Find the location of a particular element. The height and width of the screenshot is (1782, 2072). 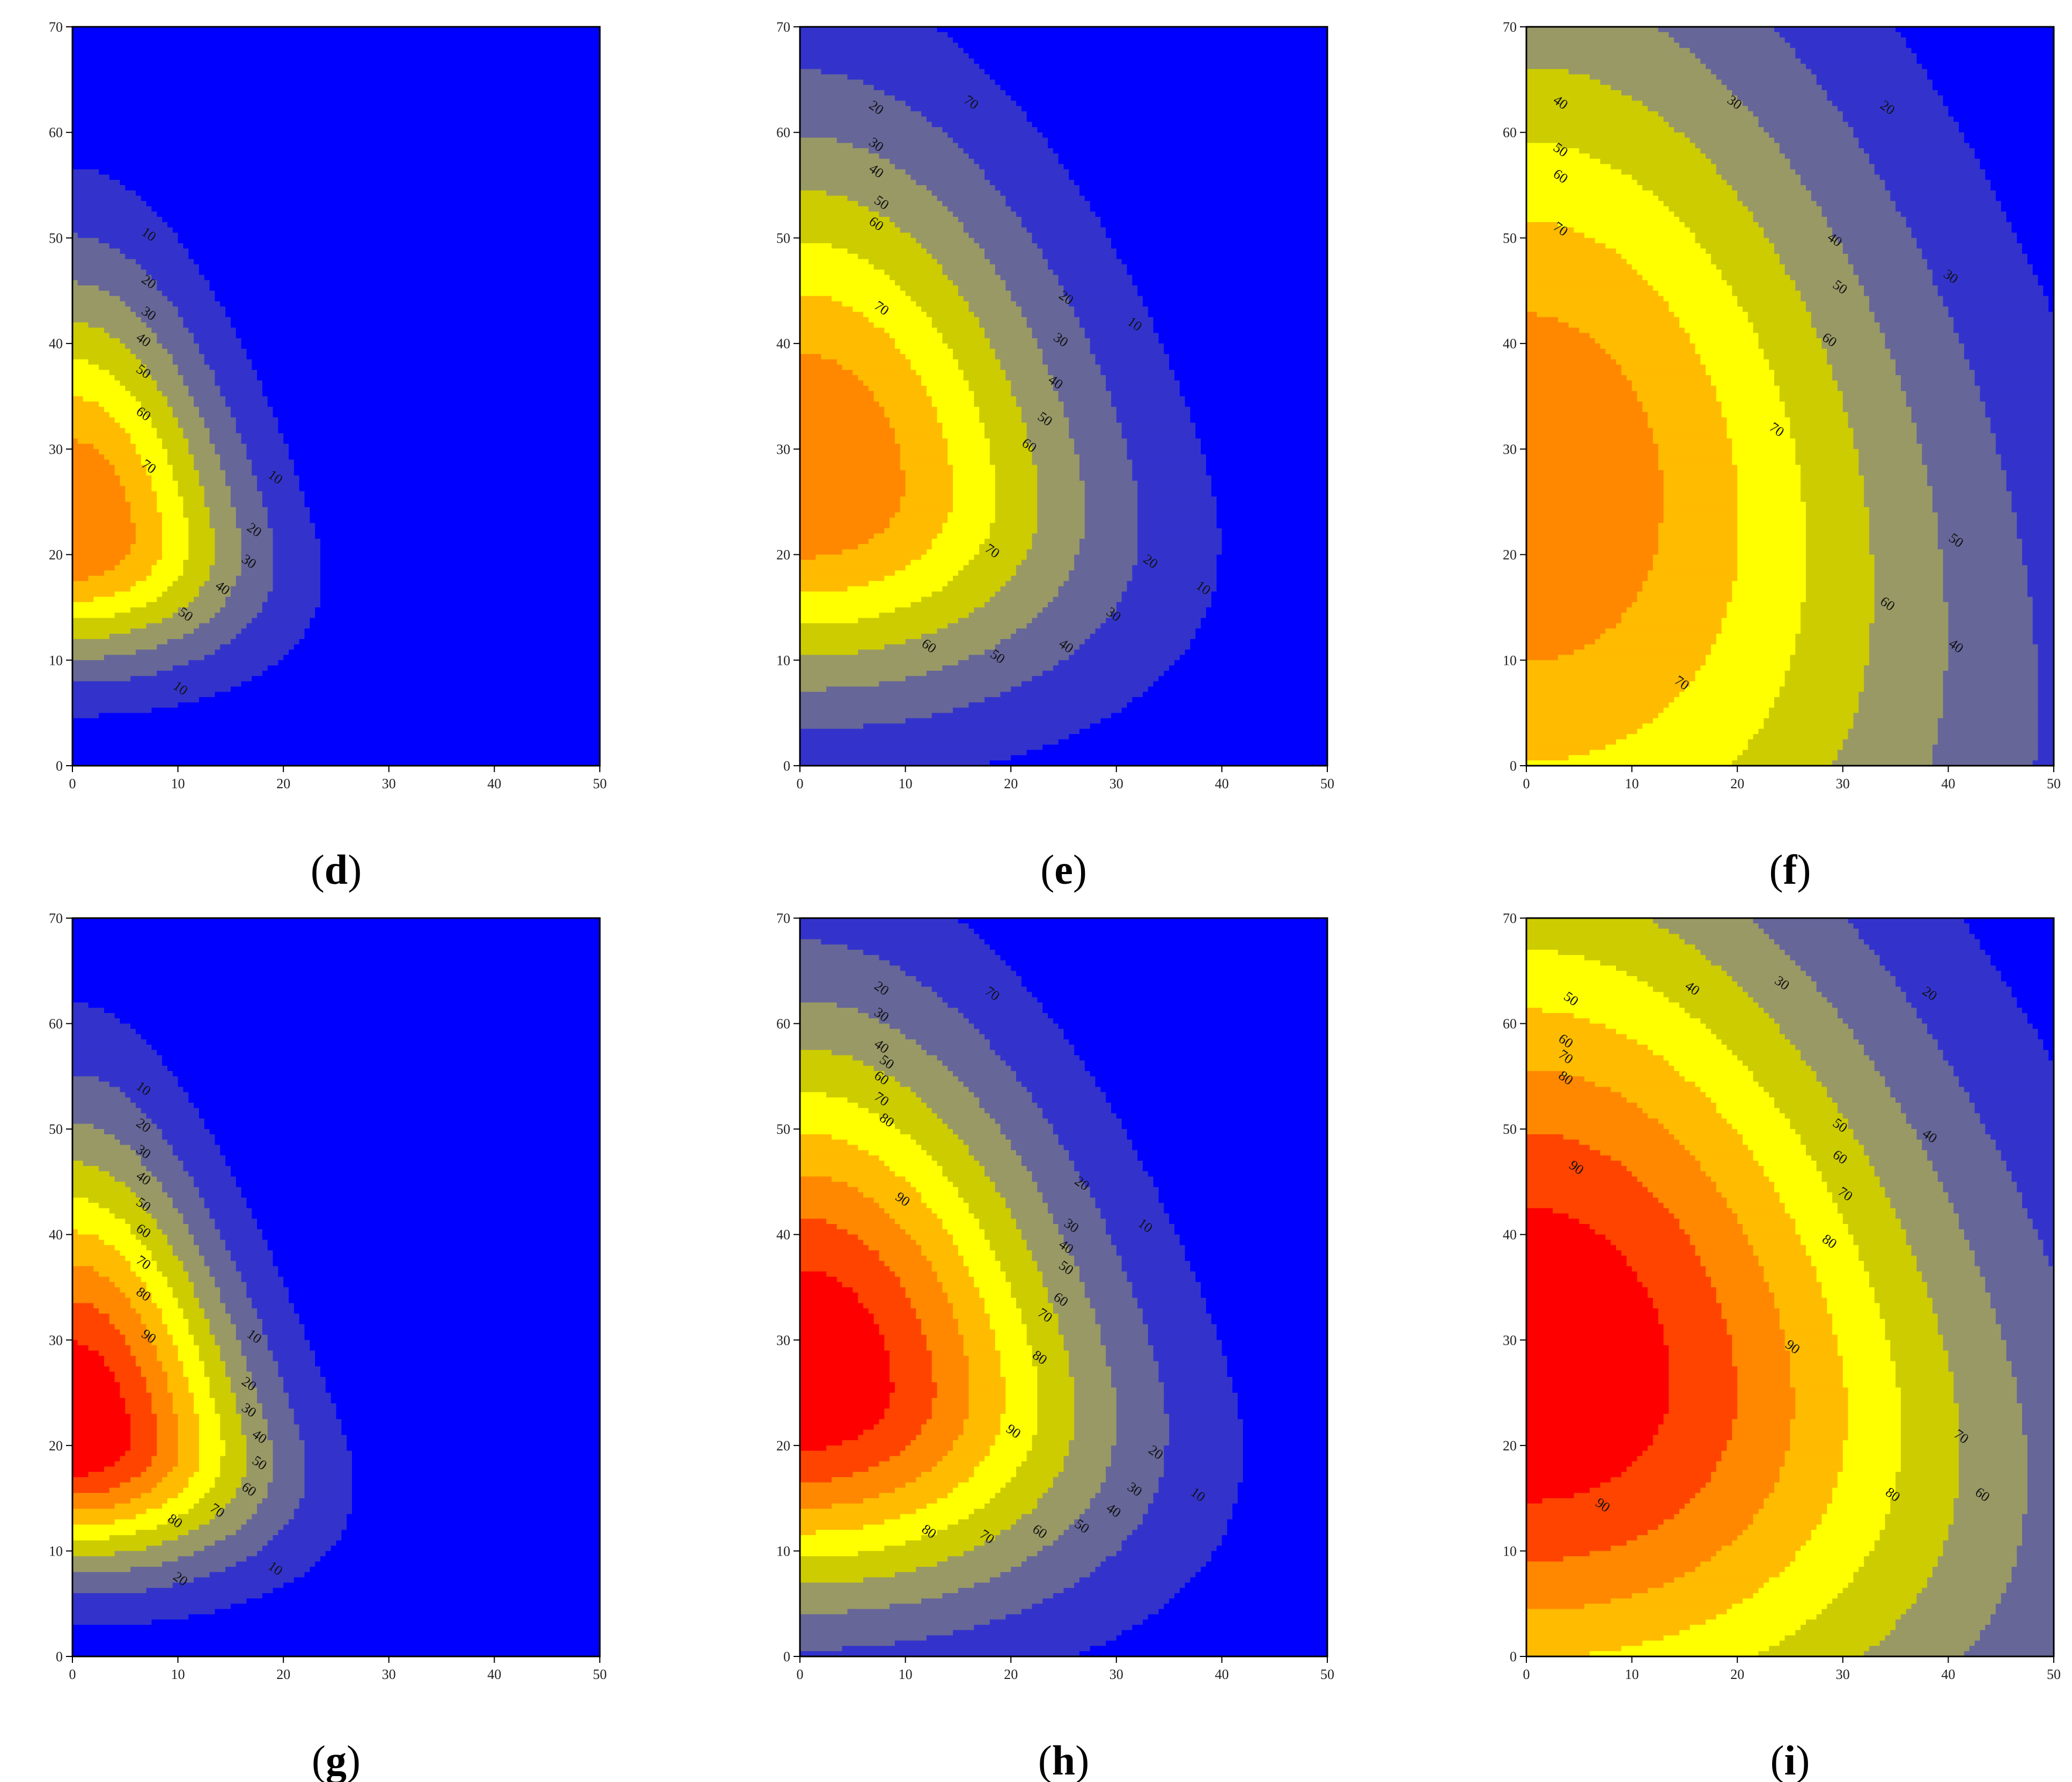

y-tick-label: 60 is located at coordinates (1510, 133).